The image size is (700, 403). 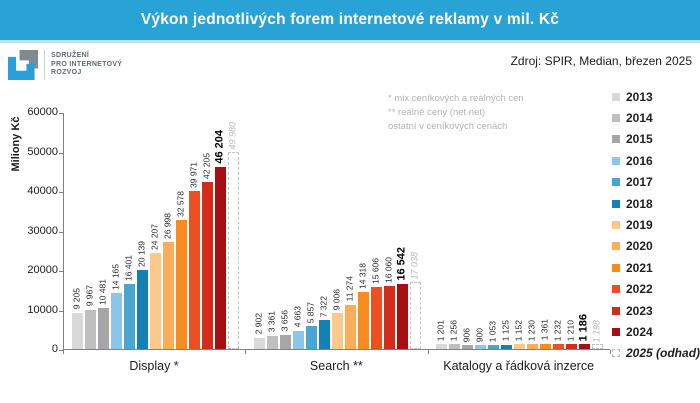 I want to click on bar-2025-3: 1 198, so click(x=597, y=334).